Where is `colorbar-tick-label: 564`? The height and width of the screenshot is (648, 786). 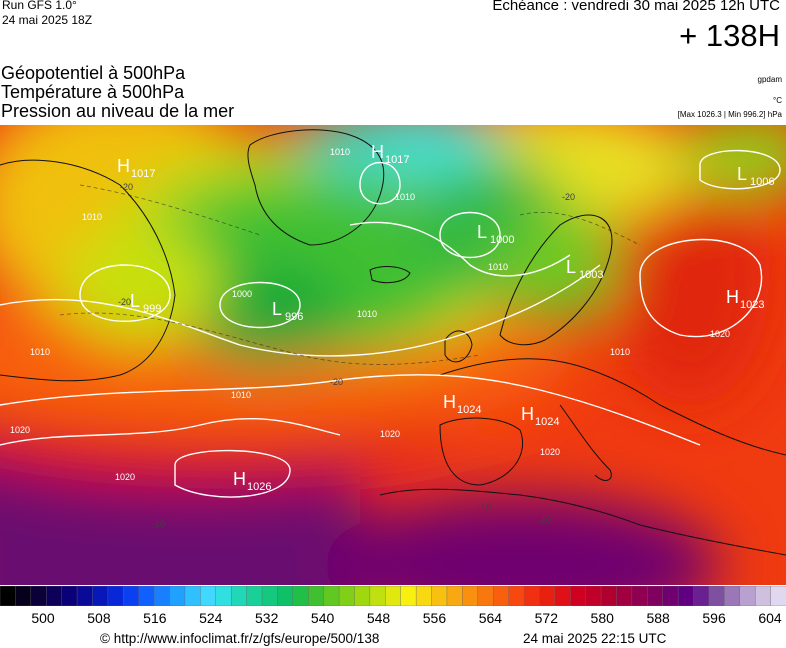 colorbar-tick-label: 564 is located at coordinates (490, 618).